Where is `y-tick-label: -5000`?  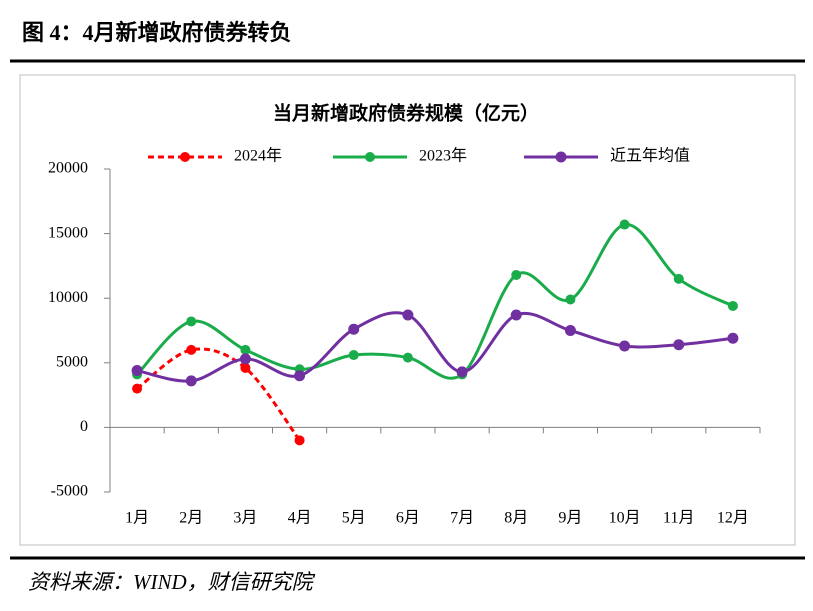
y-tick-label: -5000 is located at coordinates (69, 491).